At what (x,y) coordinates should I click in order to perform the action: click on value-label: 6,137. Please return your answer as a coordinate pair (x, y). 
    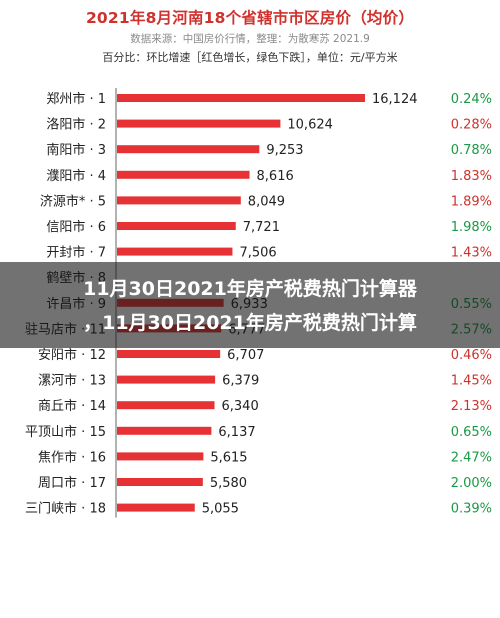
    Looking at the image, I should click on (236, 432).